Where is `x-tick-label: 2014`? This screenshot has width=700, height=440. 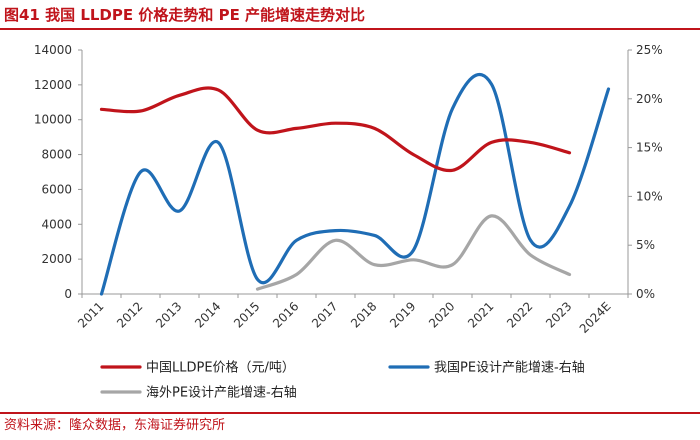 x-tick-label: 2014 is located at coordinates (207, 314).